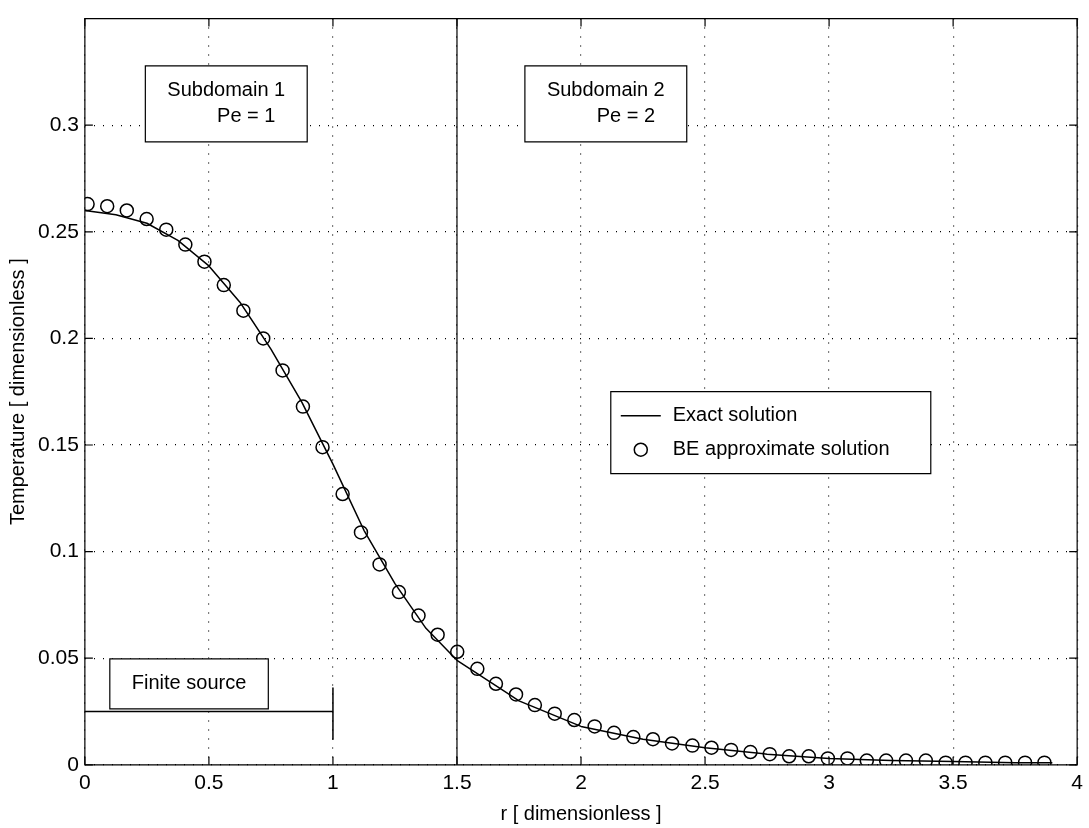 The height and width of the screenshot is (828, 1089). I want to click on annotation: Subdomain 1 Pe = 1, so click(226, 102).